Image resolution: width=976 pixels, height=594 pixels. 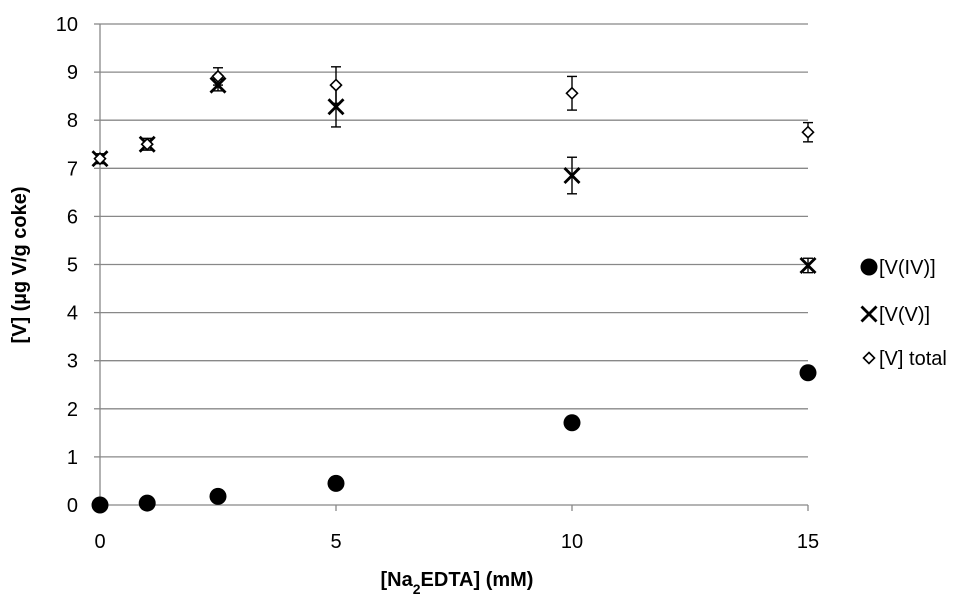 What do you see at coordinates (72, 266) in the screenshot?
I see `y-tick-label-5: 5` at bounding box center [72, 266].